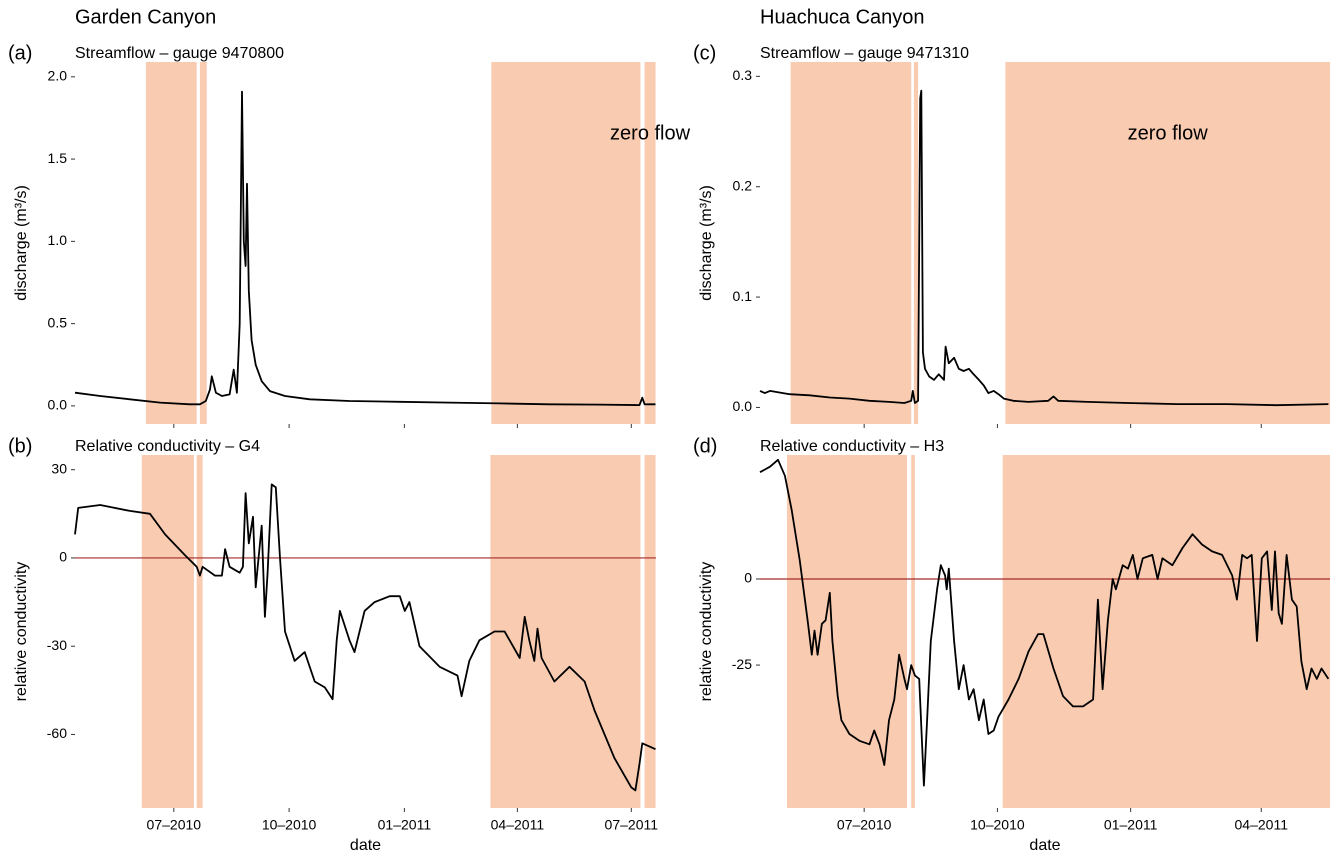  I want to click on y-tick-label: 30, so click(59, 468).